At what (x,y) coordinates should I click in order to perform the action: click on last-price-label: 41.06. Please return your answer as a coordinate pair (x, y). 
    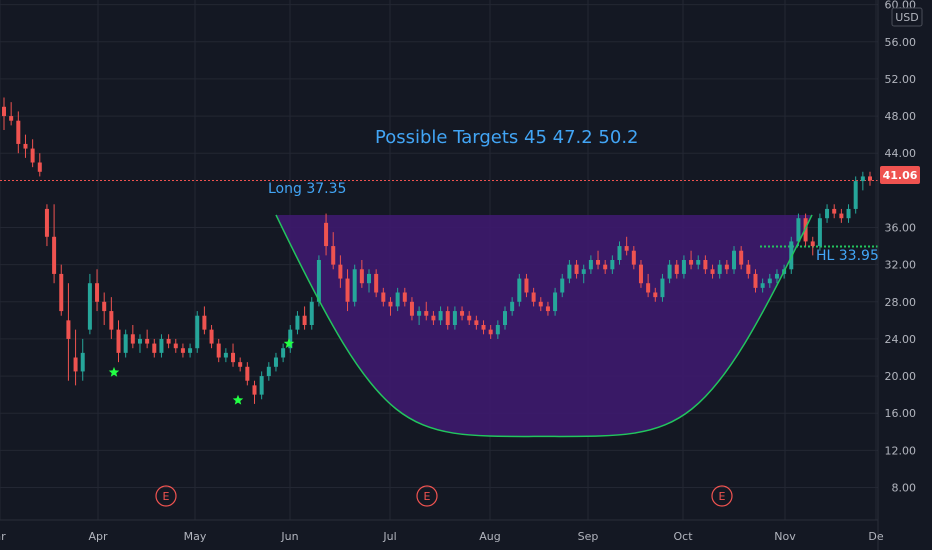
    Looking at the image, I should click on (900, 175).